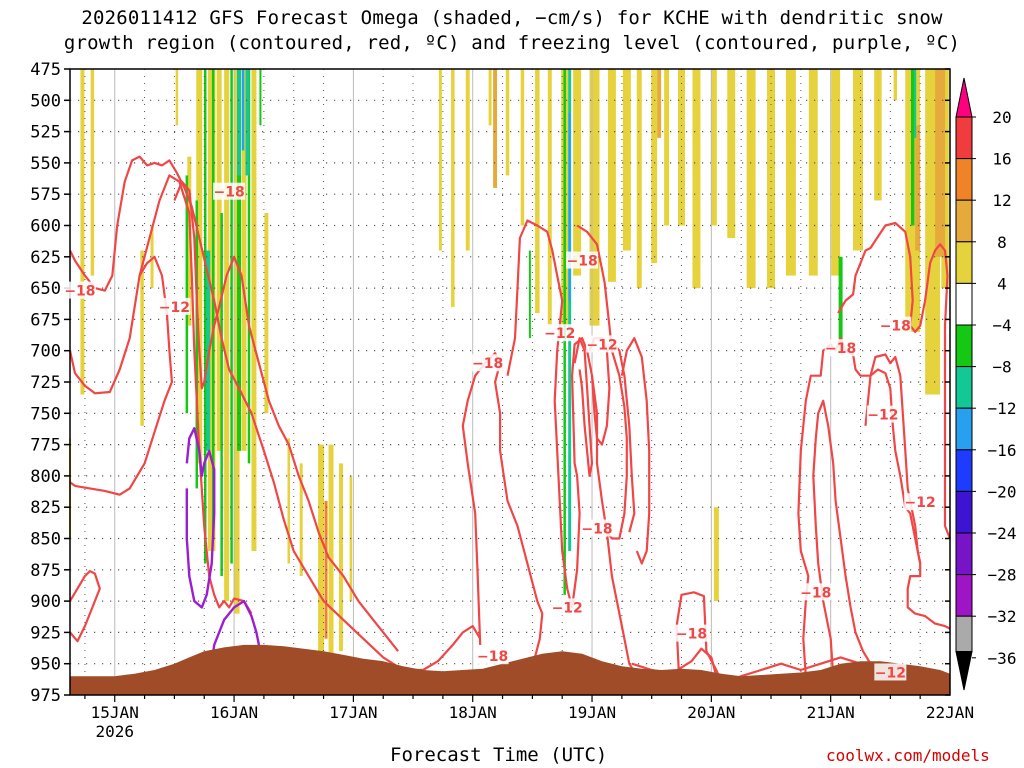 The width and height of the screenshot is (1024, 768). I want to click on colorbar-label-5: −4, so click(1001, 325).